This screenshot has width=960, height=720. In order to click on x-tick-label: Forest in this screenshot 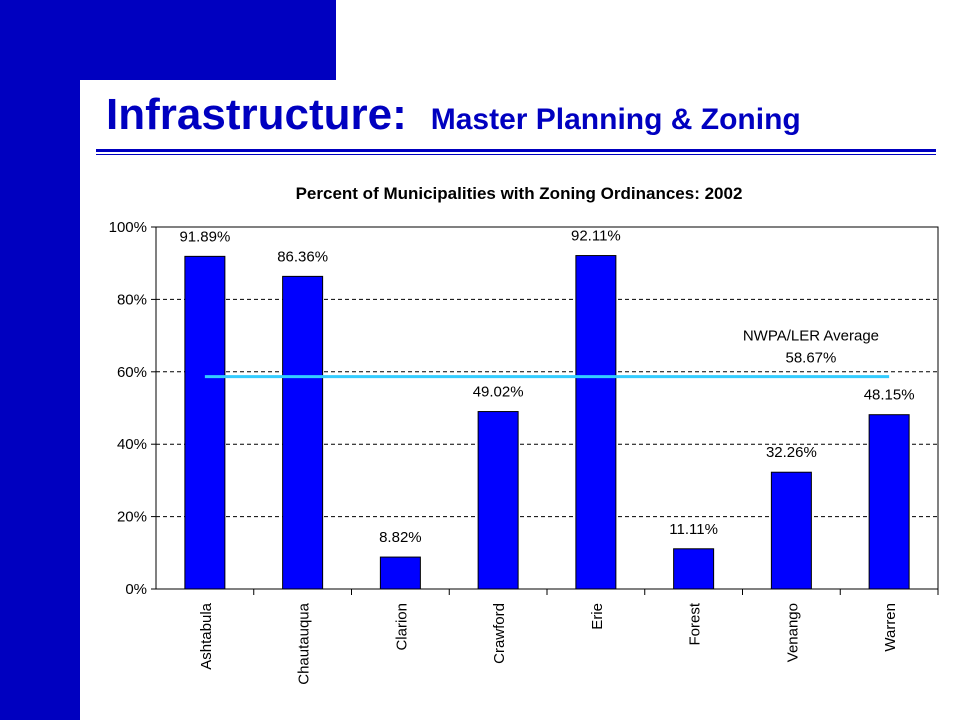, I will do `click(695, 623)`.